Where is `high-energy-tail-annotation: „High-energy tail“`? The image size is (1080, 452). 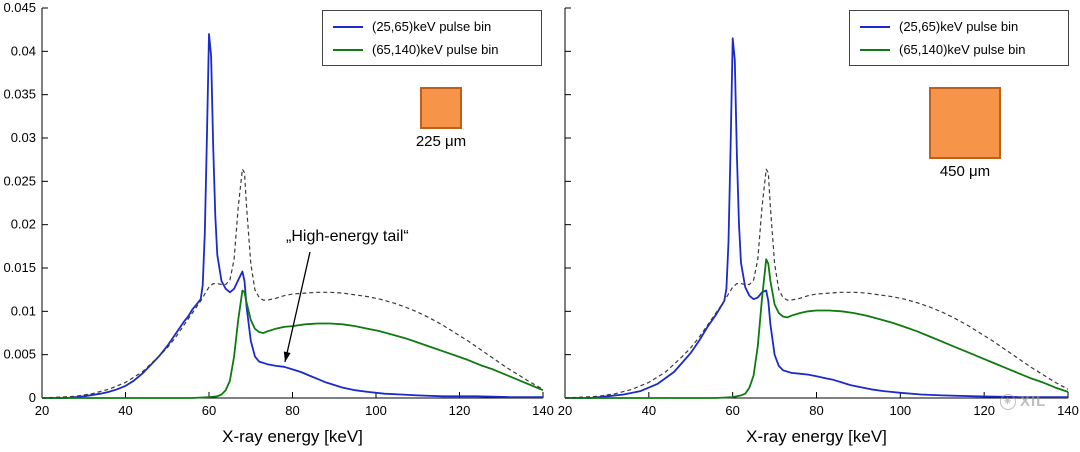 high-energy-tail-annotation: „High-energy tail“ is located at coordinates (347, 236).